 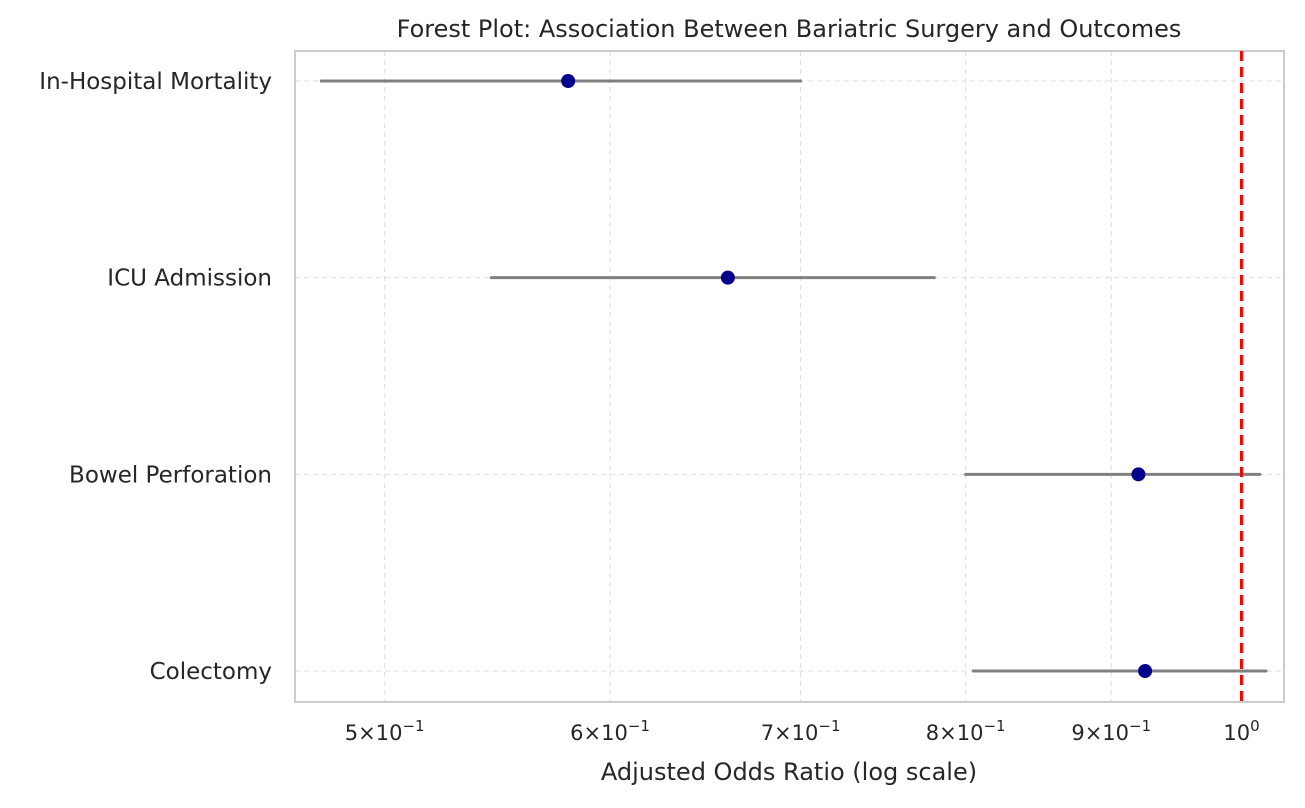 I want to click on y-tick-label: ICU Admission, so click(x=189, y=279).